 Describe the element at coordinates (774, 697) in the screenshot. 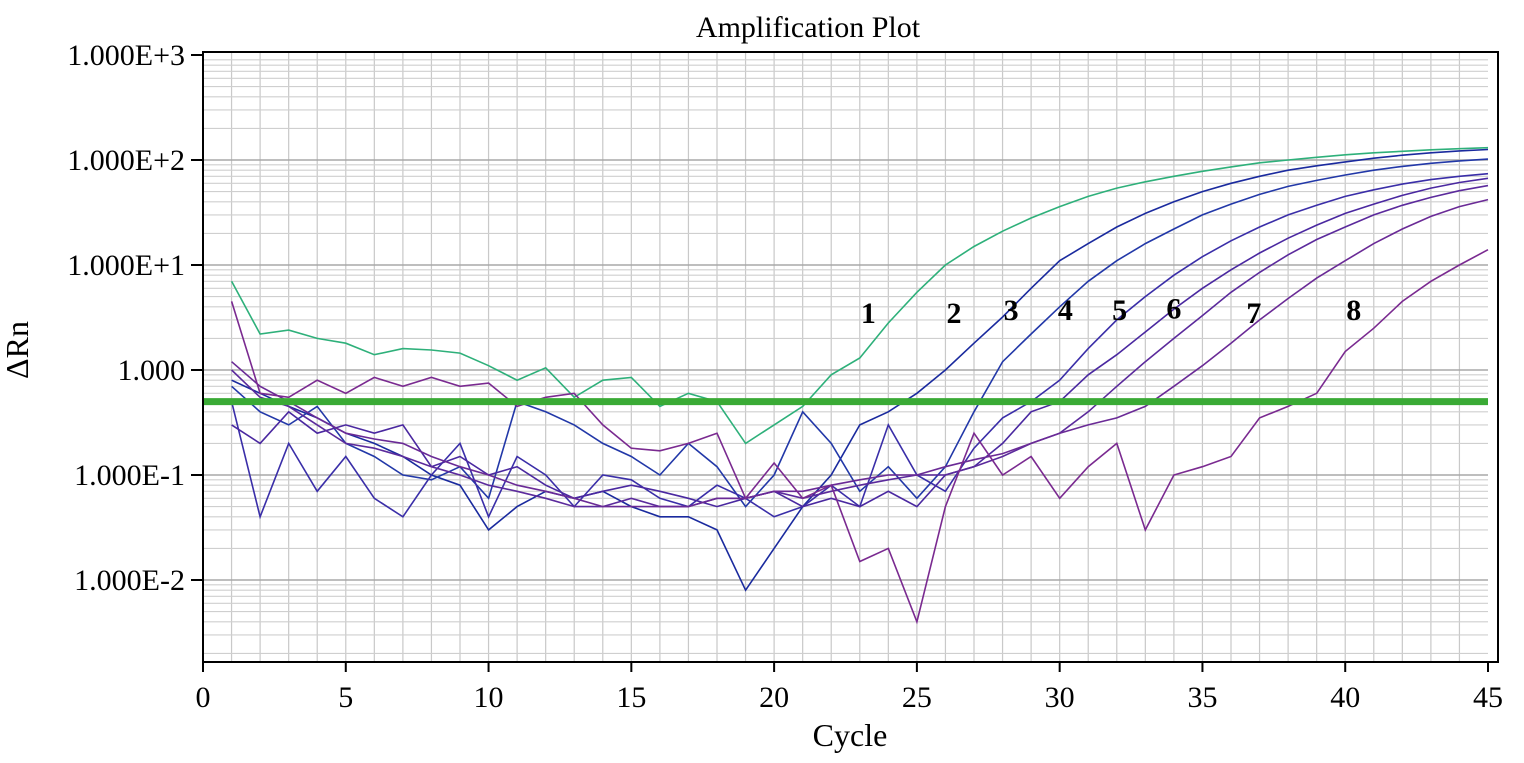

I see `x-tick-label: 20` at that location.